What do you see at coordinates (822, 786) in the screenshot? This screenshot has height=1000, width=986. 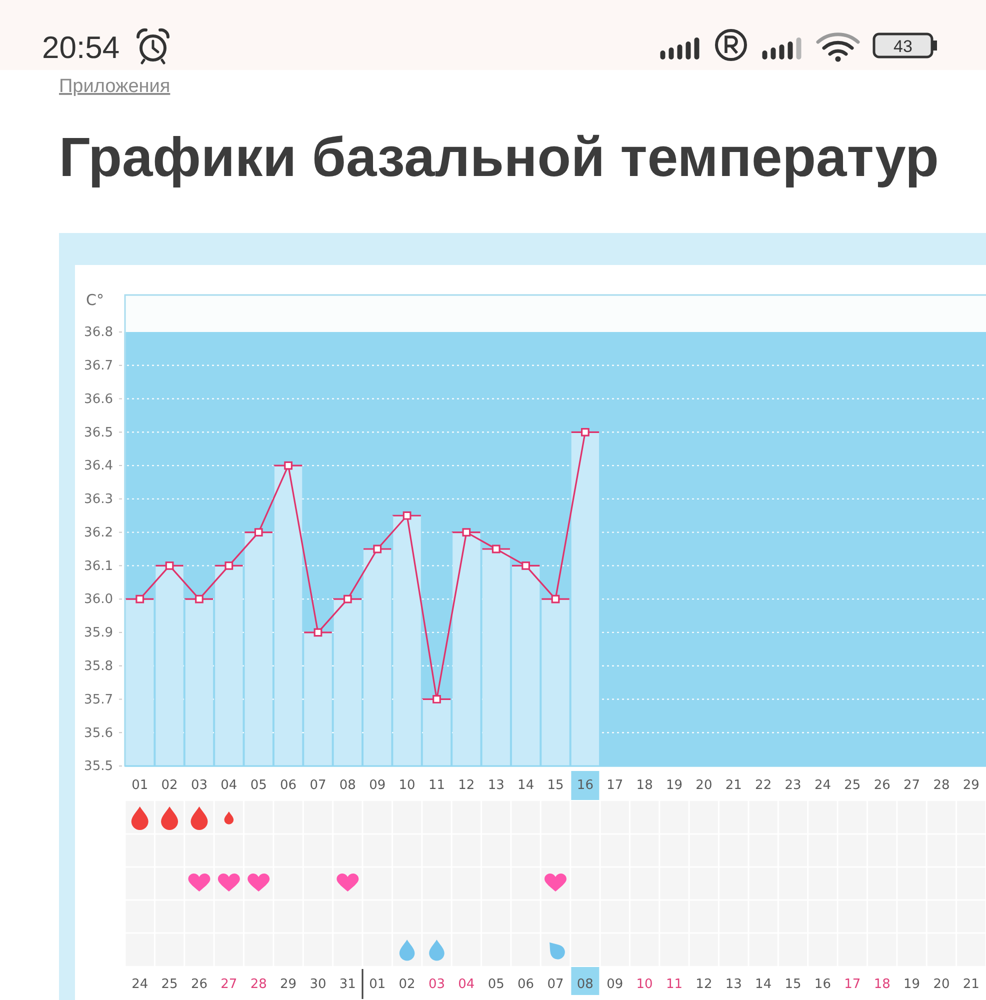 I see `x-tick-label: 24` at bounding box center [822, 786].